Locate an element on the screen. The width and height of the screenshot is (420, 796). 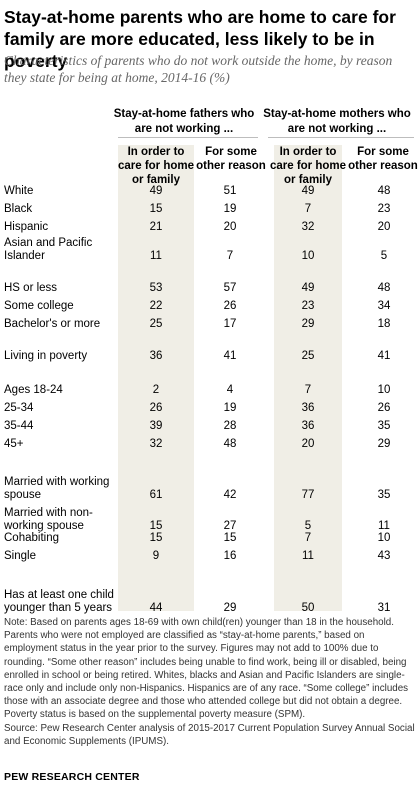
value-cell-black-col3: 7 is located at coordinates (308, 209).